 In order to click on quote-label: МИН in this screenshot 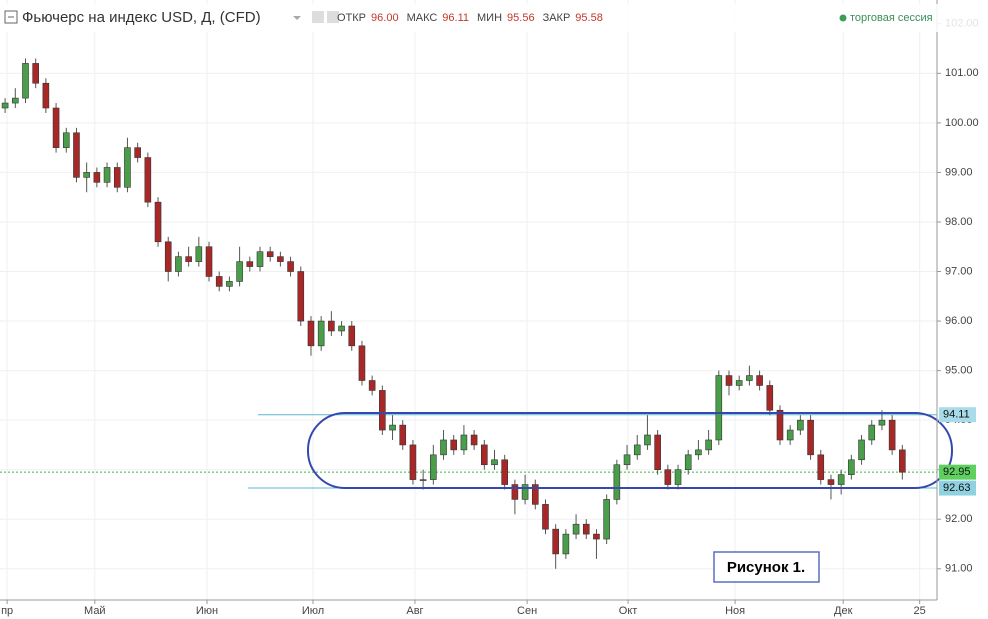, I will do `click(489, 18)`.